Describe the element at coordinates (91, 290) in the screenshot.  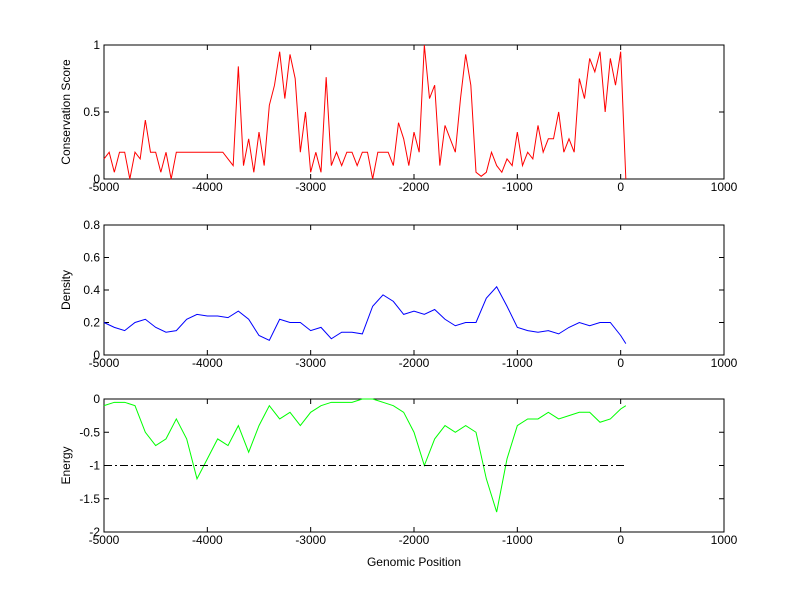
I see `y-tick-label: 0.4` at that location.